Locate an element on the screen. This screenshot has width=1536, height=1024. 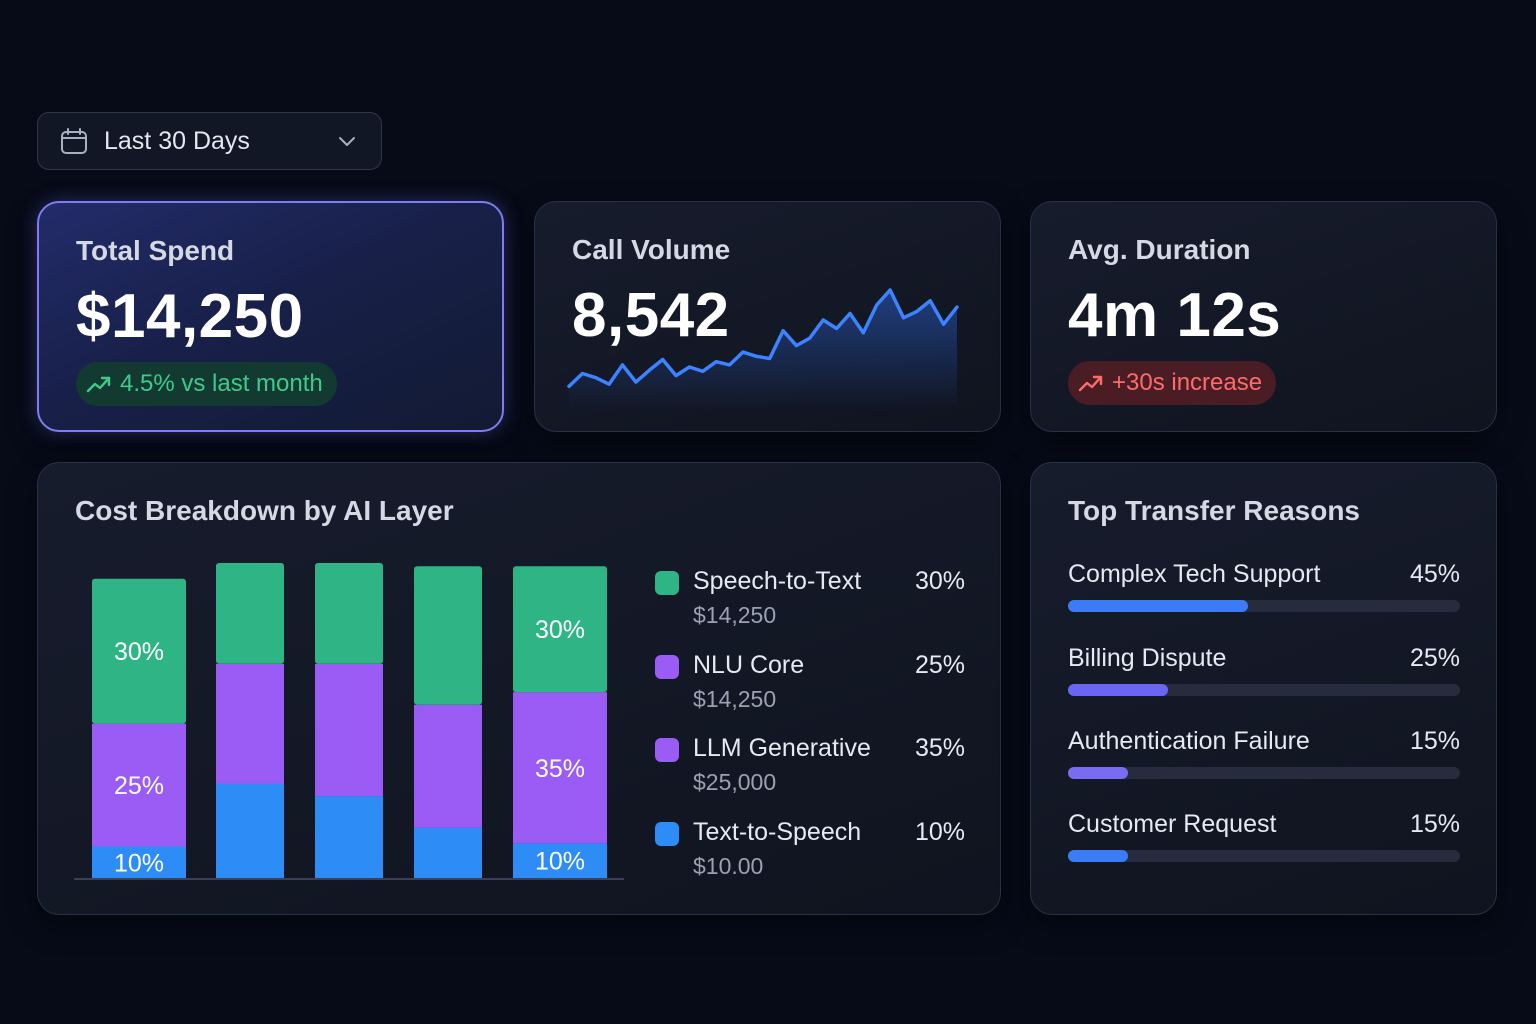
call-volume-card: Call Volume 8,542 is located at coordinates (767, 316).